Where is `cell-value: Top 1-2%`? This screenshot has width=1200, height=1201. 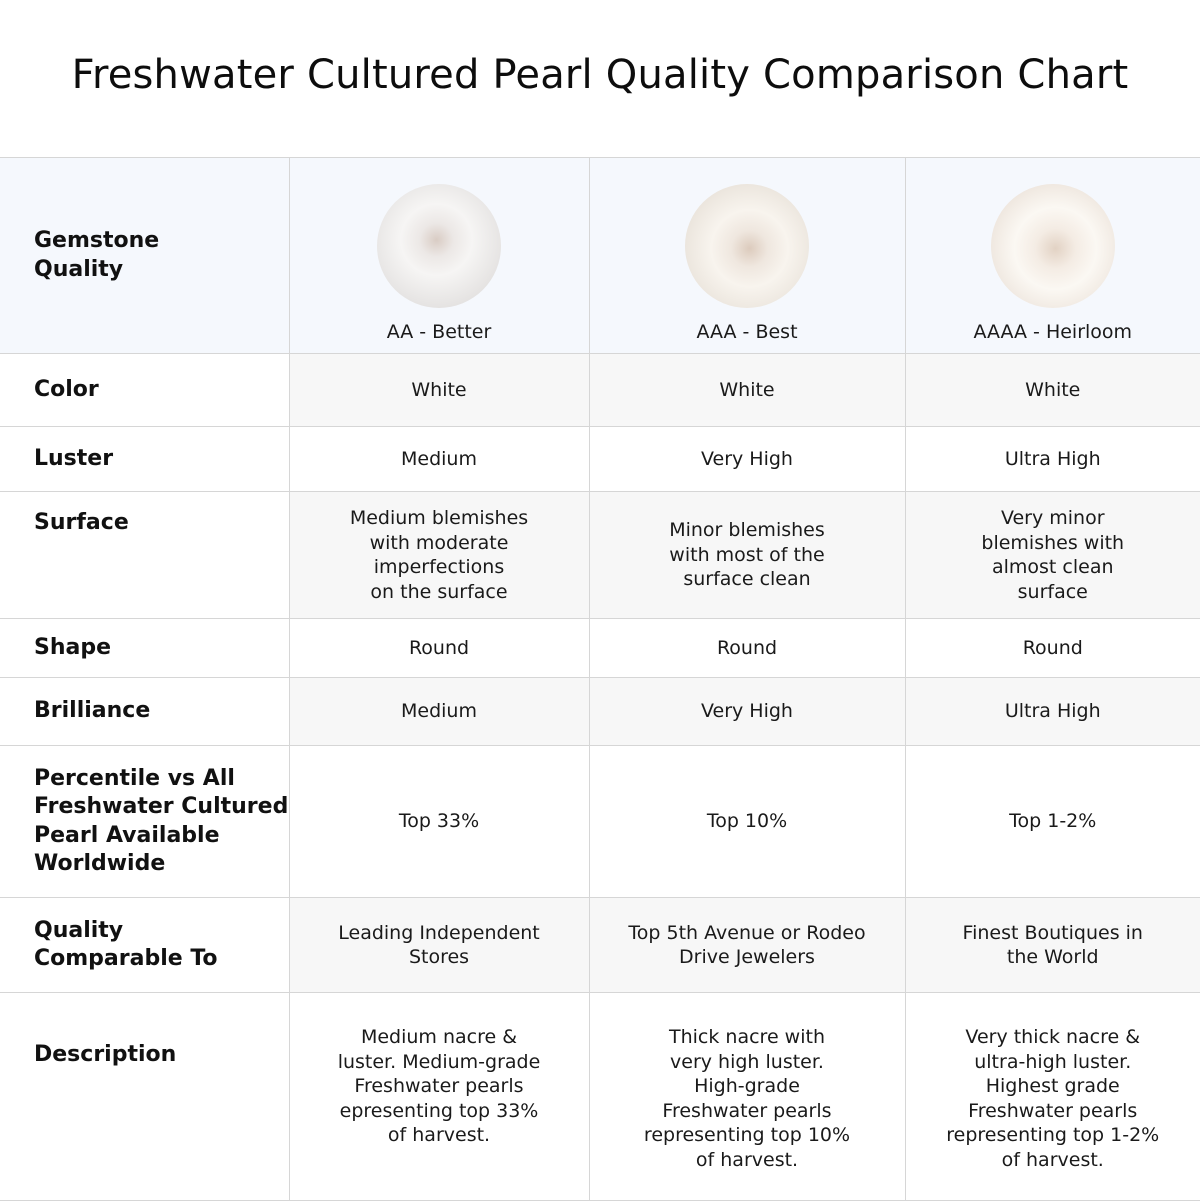 cell-value: Top 1-2% is located at coordinates (1052, 822).